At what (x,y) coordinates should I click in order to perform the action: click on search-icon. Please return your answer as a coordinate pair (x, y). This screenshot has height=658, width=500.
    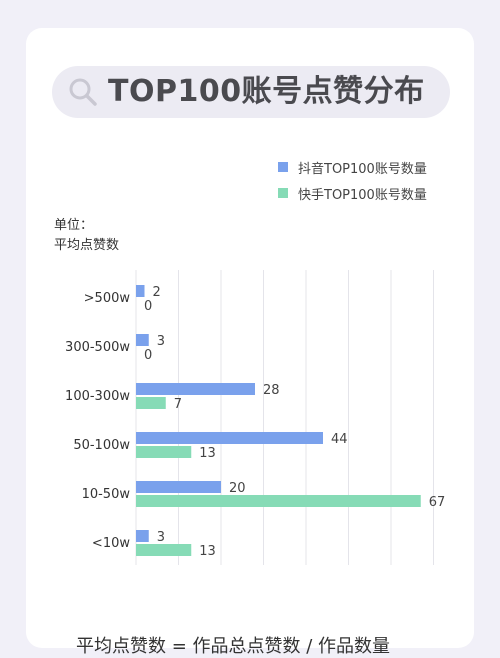
    Looking at the image, I should click on (83, 92).